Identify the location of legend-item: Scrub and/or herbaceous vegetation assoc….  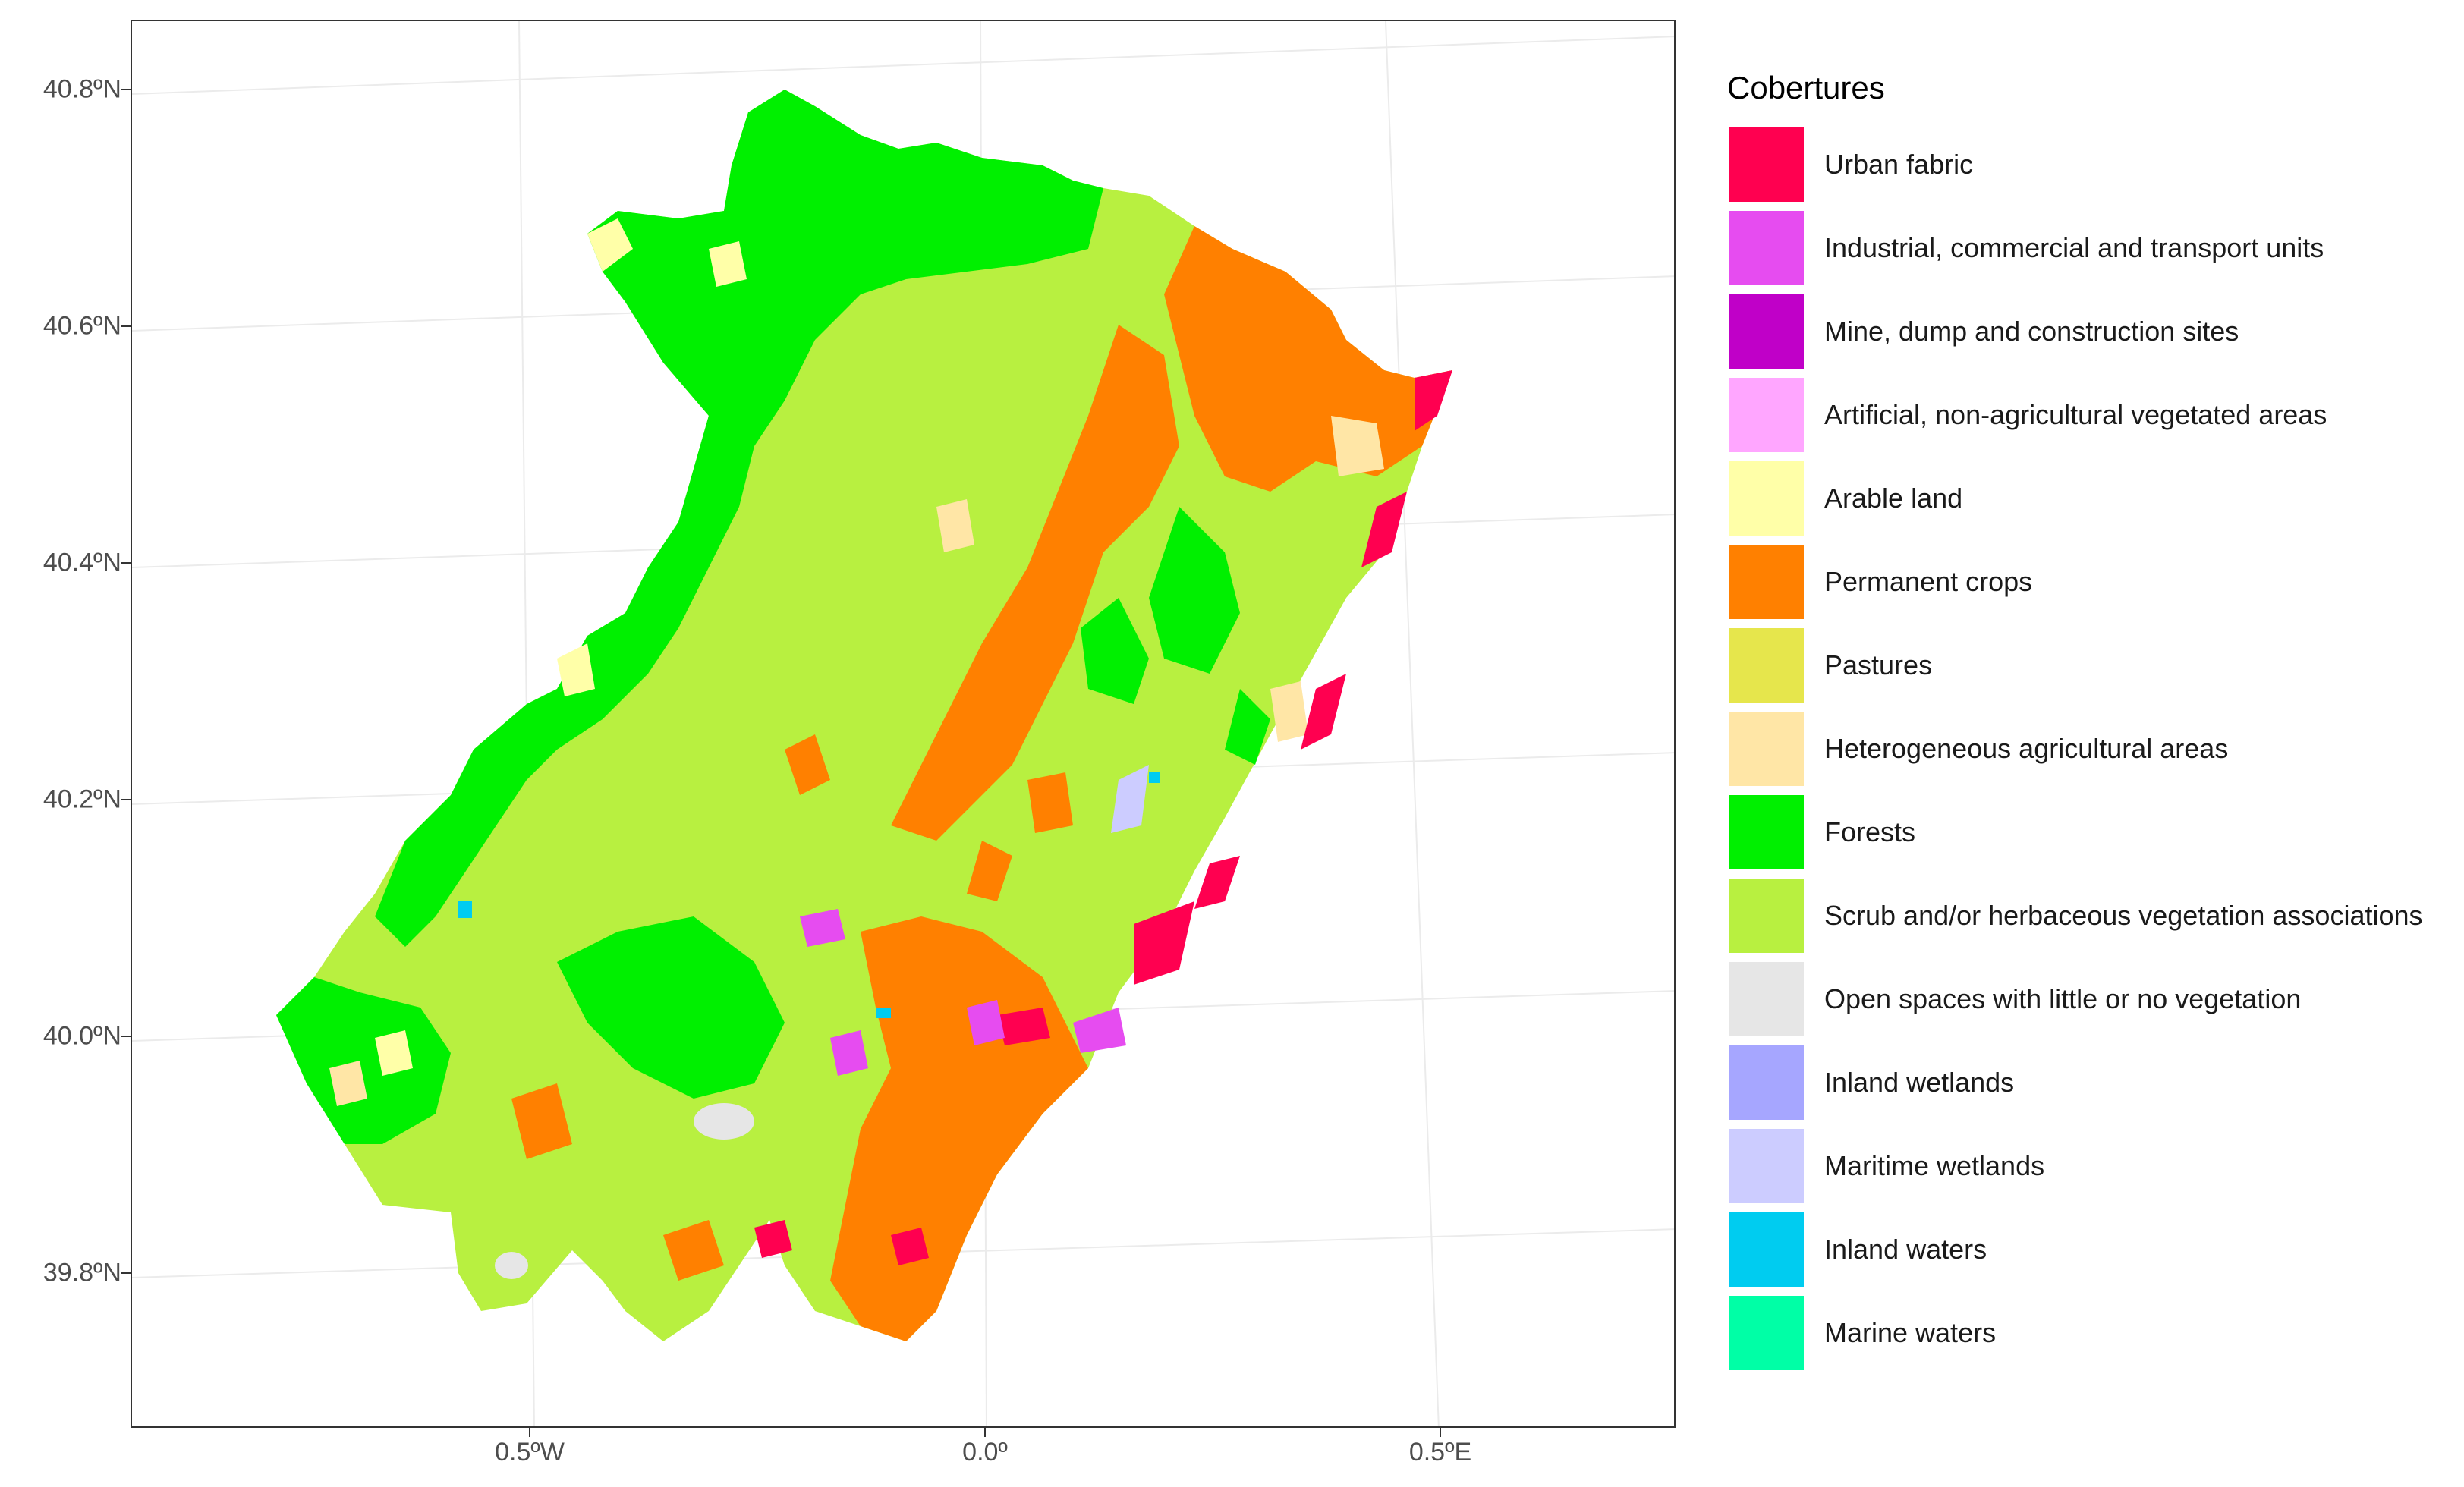
(2075, 915).